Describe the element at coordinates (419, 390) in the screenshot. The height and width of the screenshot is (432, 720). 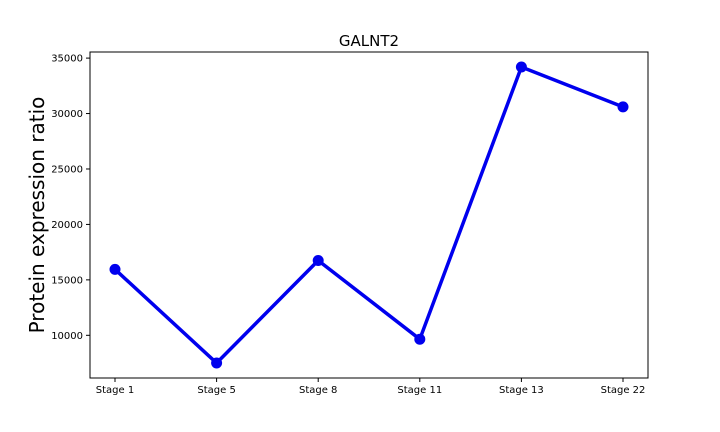
I see `x-tick-label: Stage 11` at that location.